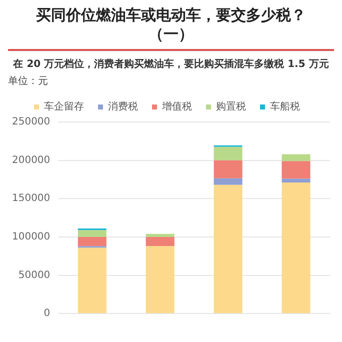  Describe the element at coordinates (31, 237) in the screenshot. I see `y-tick-label: 100000` at that location.